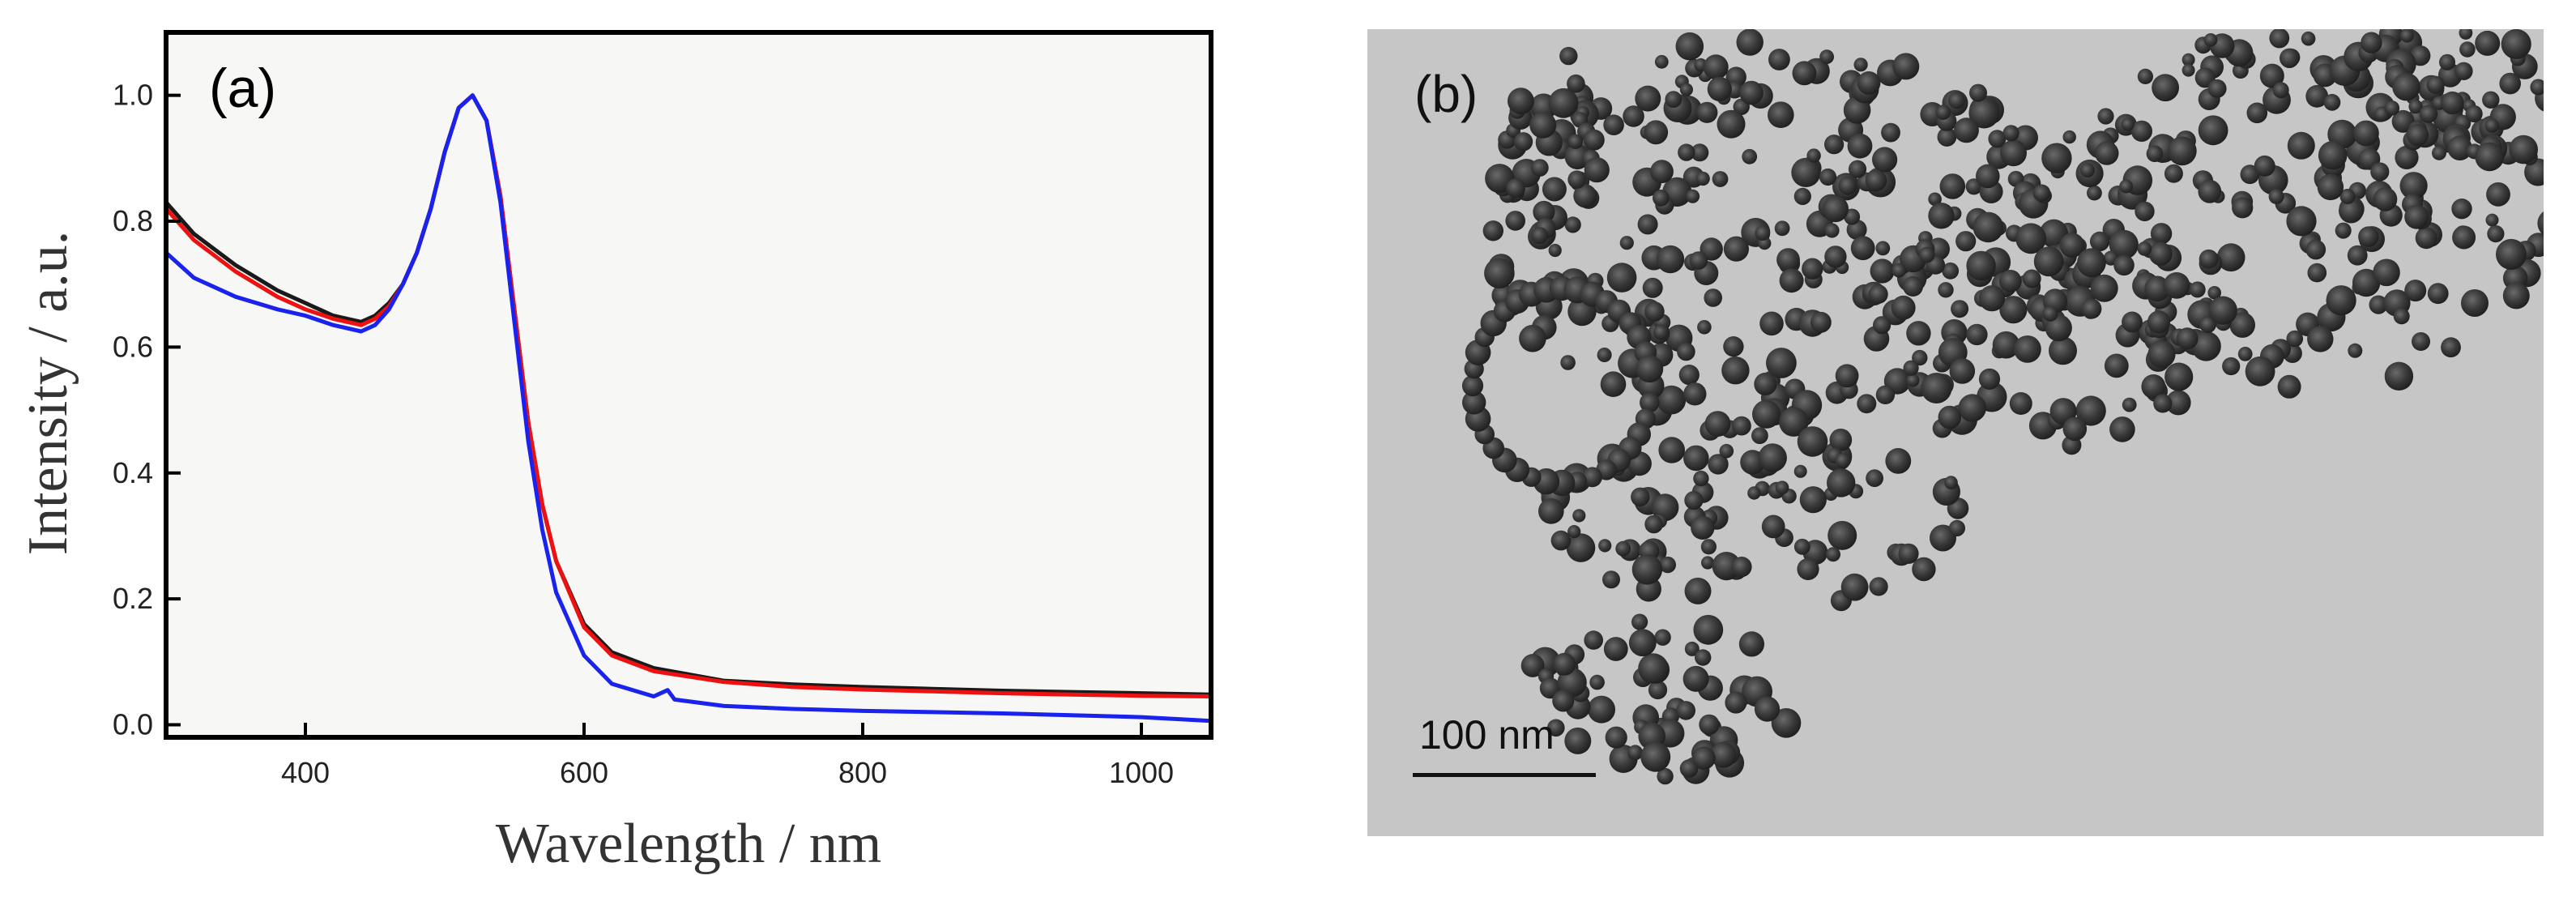 The height and width of the screenshot is (918, 2576). What do you see at coordinates (306, 772) in the screenshot?
I see `x-tick-label: 400` at bounding box center [306, 772].